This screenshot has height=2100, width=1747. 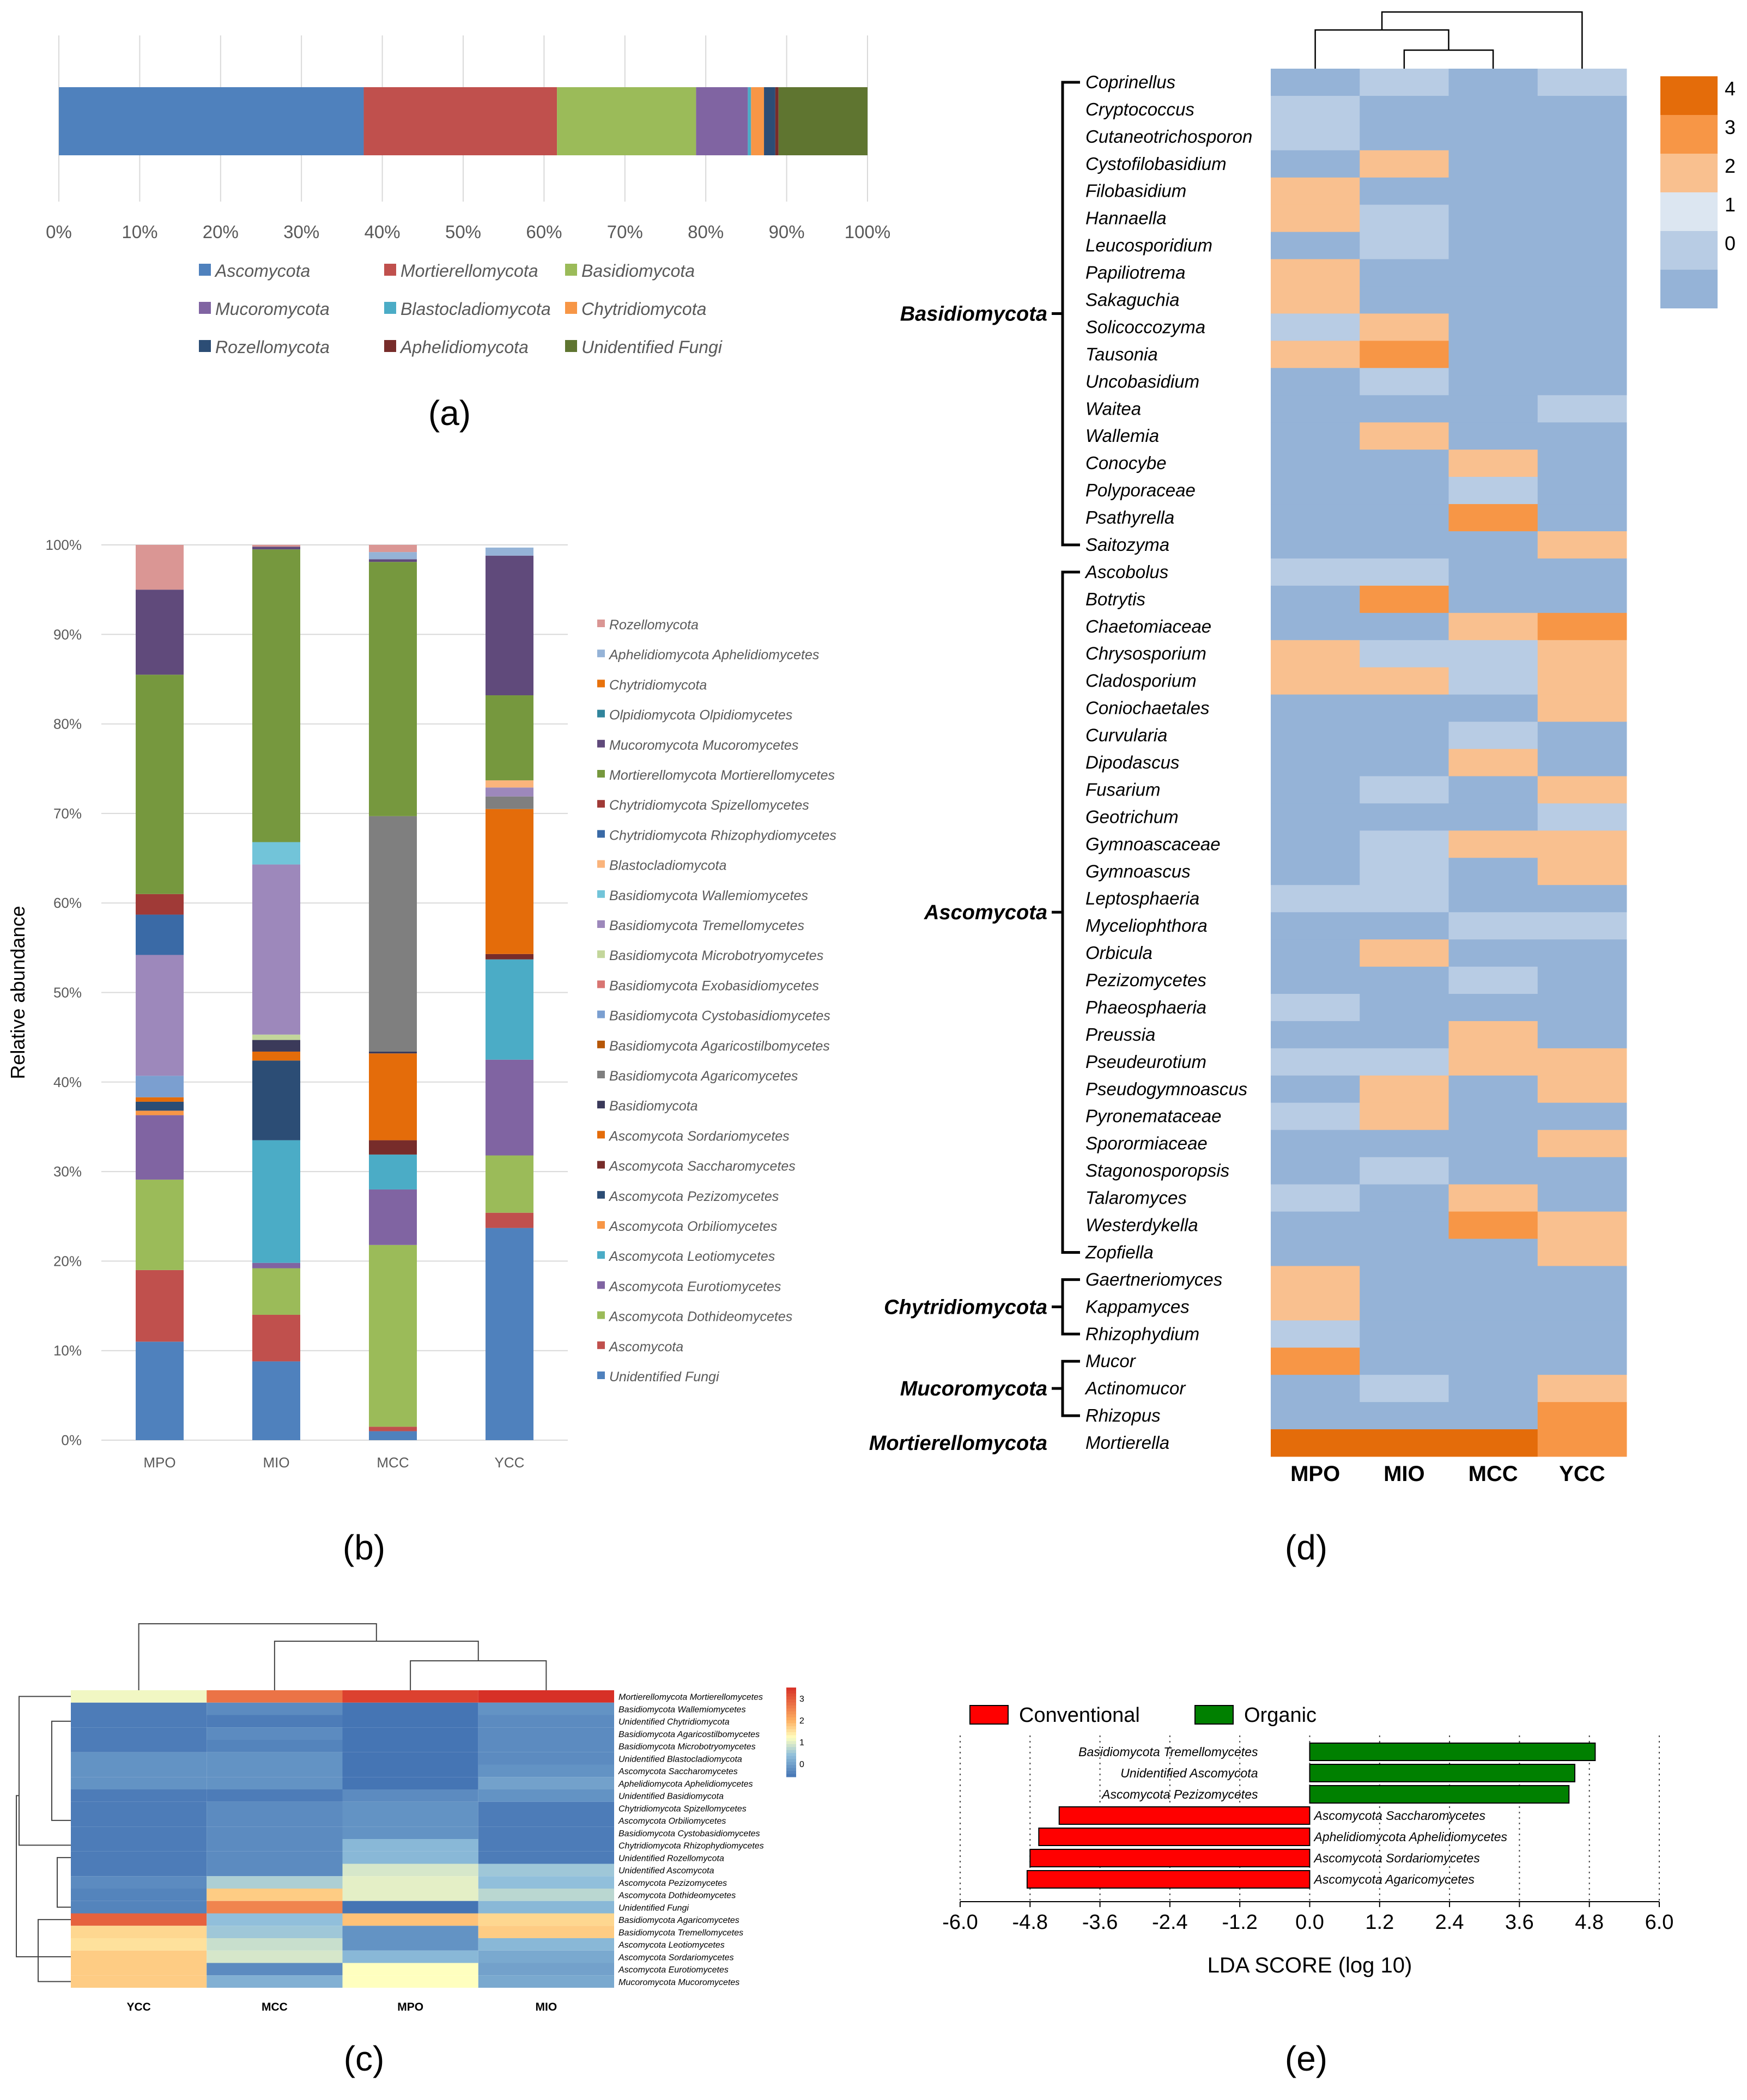 I want to click on d-row-label: Gymnoascus, so click(x=1138, y=871).